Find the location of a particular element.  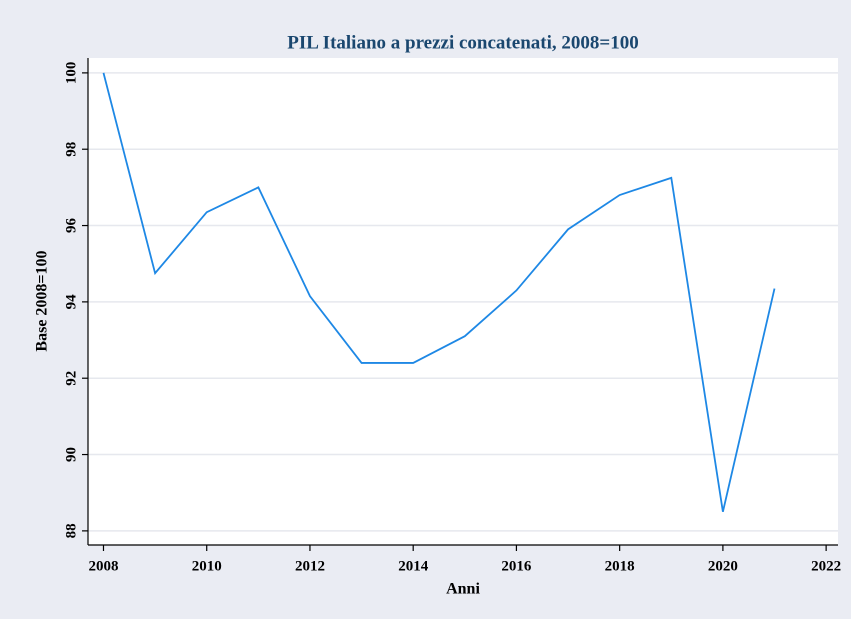

x-tick-label: 2018 is located at coordinates (620, 566).